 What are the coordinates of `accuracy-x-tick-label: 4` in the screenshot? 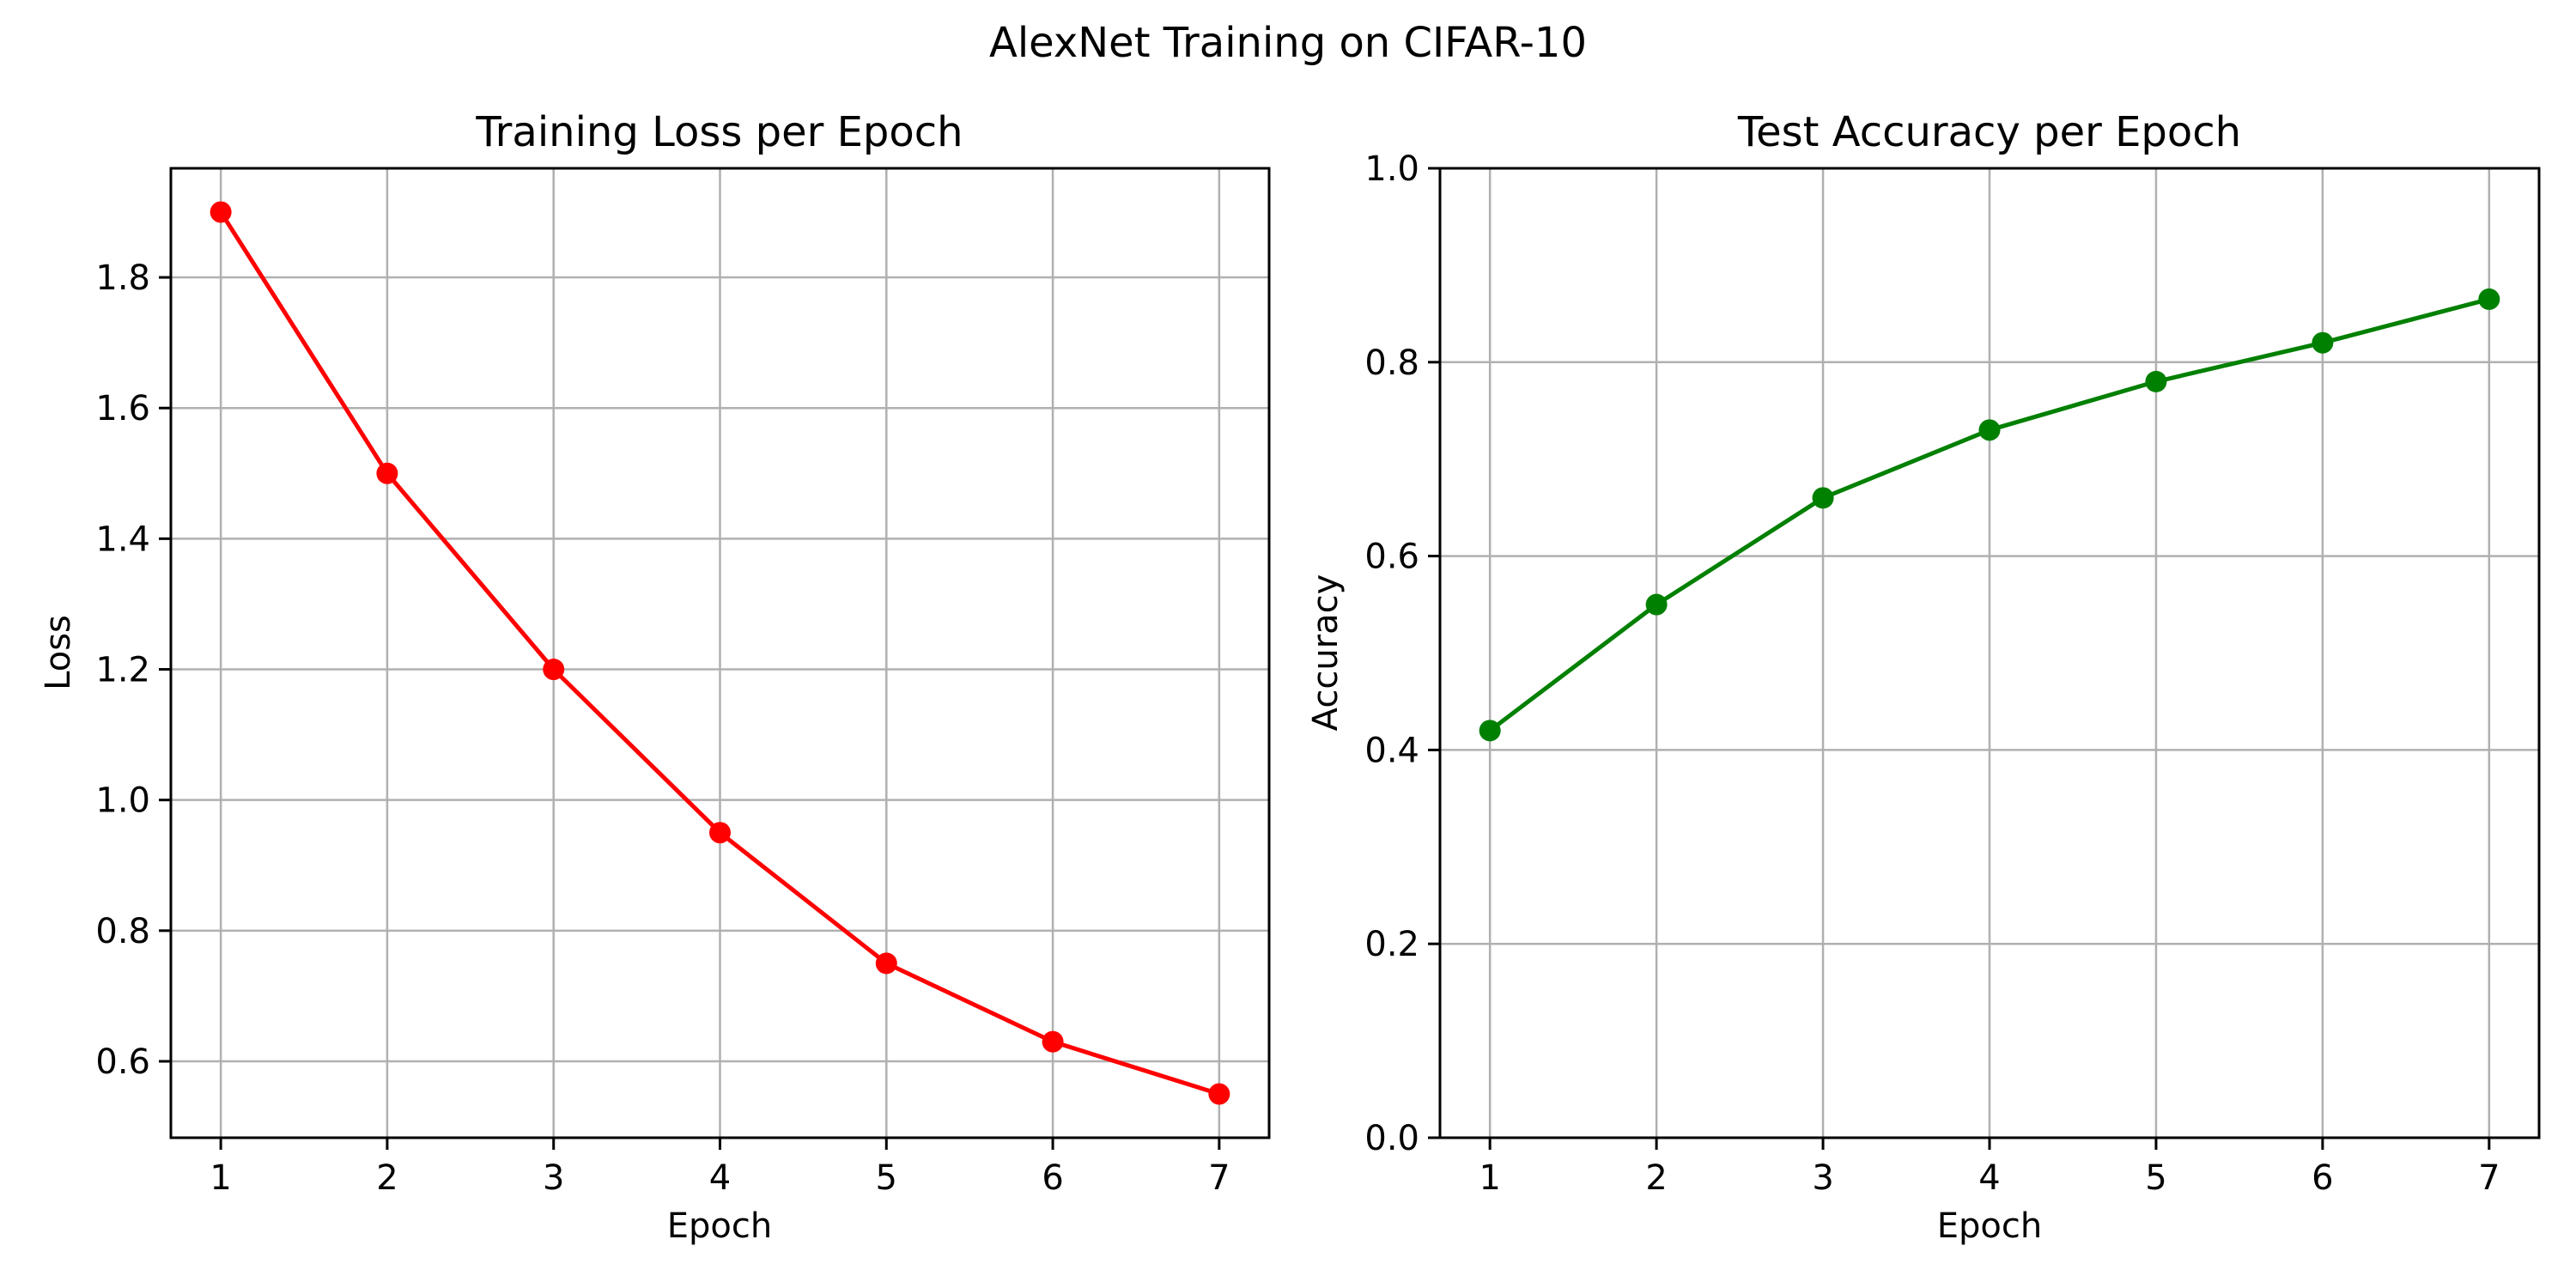 It's located at (1989, 1178).